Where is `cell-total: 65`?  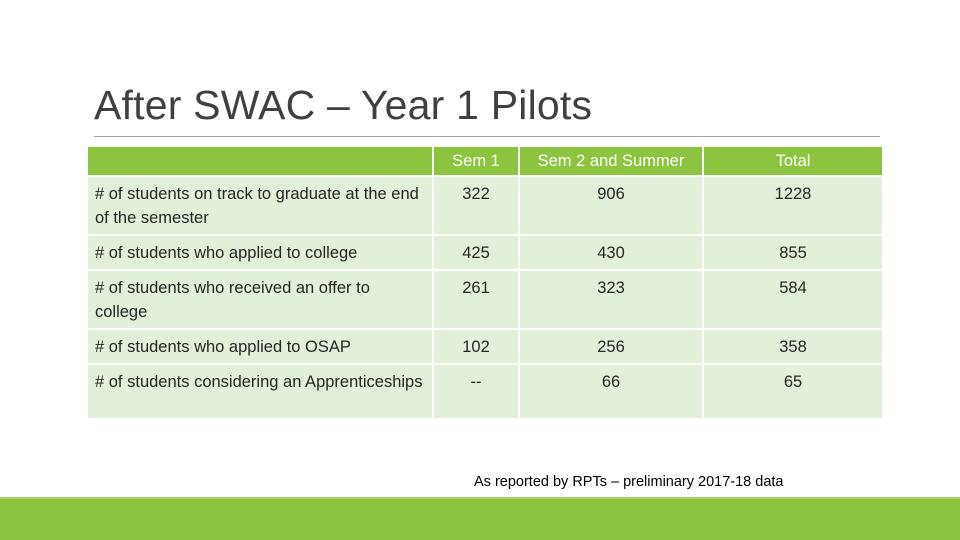 cell-total: 65 is located at coordinates (793, 391).